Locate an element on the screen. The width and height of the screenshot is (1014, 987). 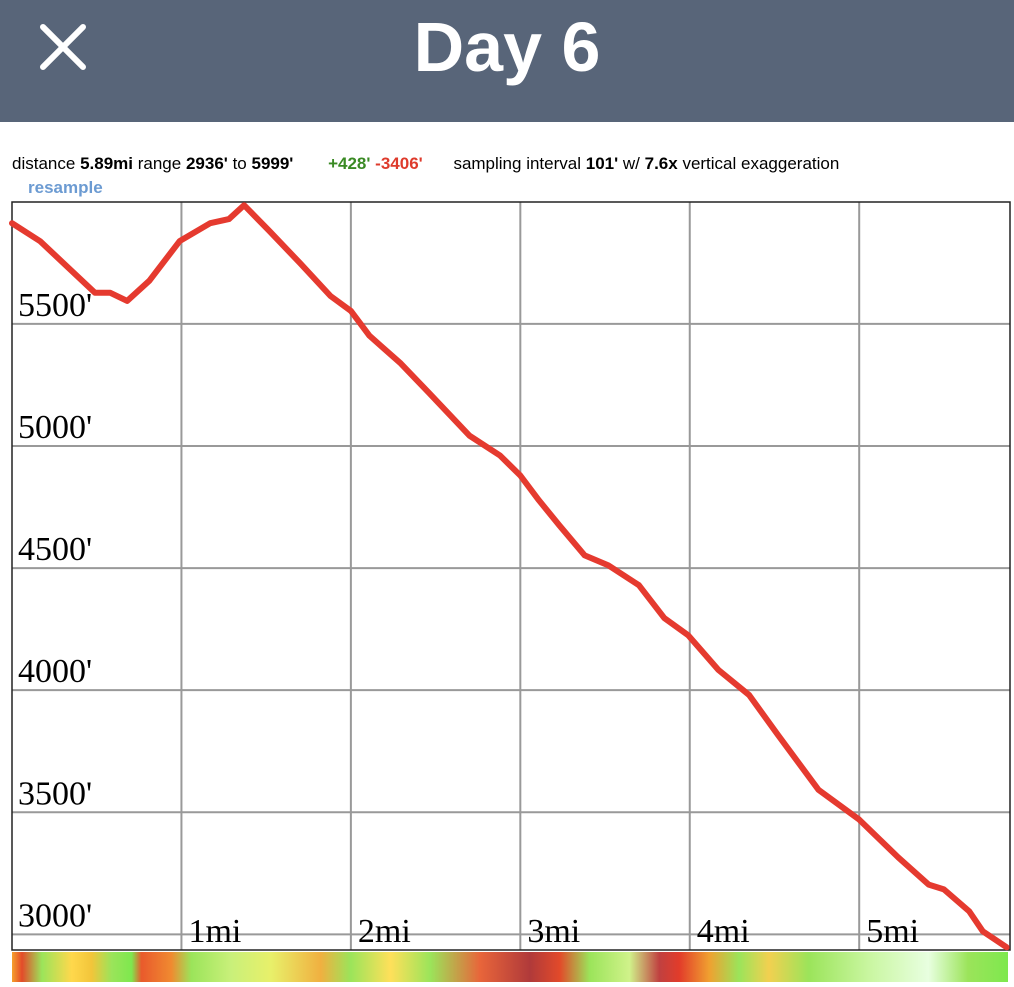
label: vertical exaggeration is located at coordinates (761, 163).